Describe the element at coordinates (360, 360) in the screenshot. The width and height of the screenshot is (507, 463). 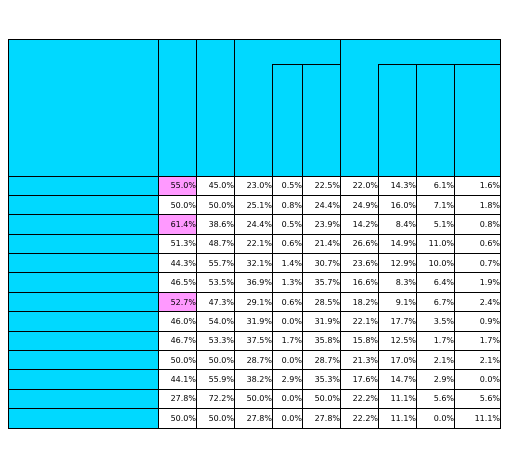
I see `table-cell: 21.3%` at that location.